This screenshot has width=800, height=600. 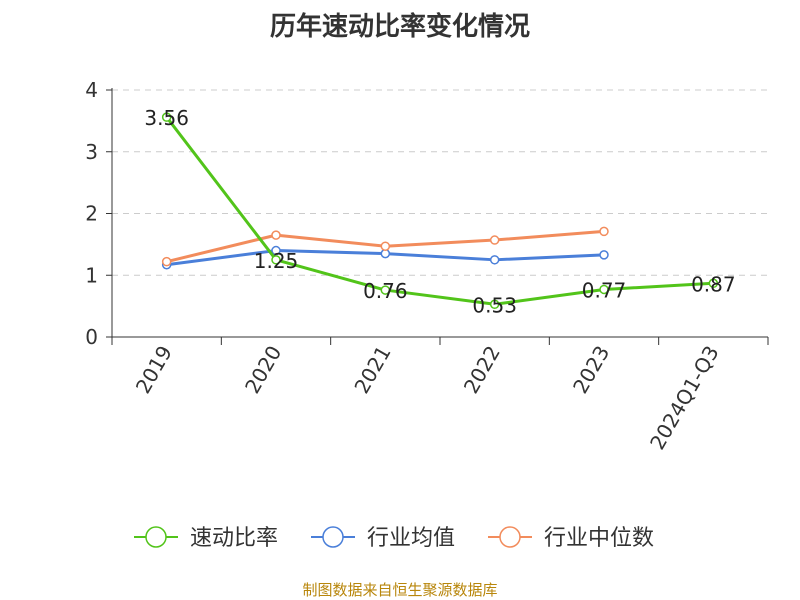 What do you see at coordinates (91, 275) in the screenshot?
I see `y-tick-label: 1` at bounding box center [91, 275].